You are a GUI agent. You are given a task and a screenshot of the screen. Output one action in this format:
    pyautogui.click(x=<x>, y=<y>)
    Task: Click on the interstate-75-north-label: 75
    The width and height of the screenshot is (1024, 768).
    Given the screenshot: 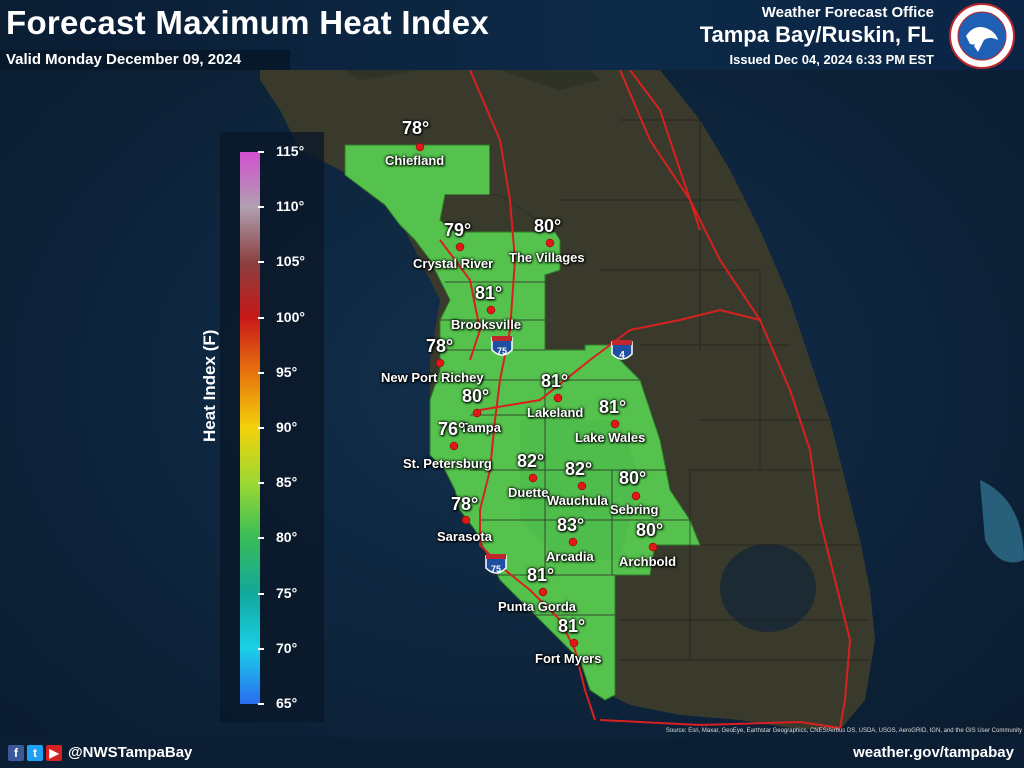 What is the action you would take?
    pyautogui.click(x=502, y=351)
    